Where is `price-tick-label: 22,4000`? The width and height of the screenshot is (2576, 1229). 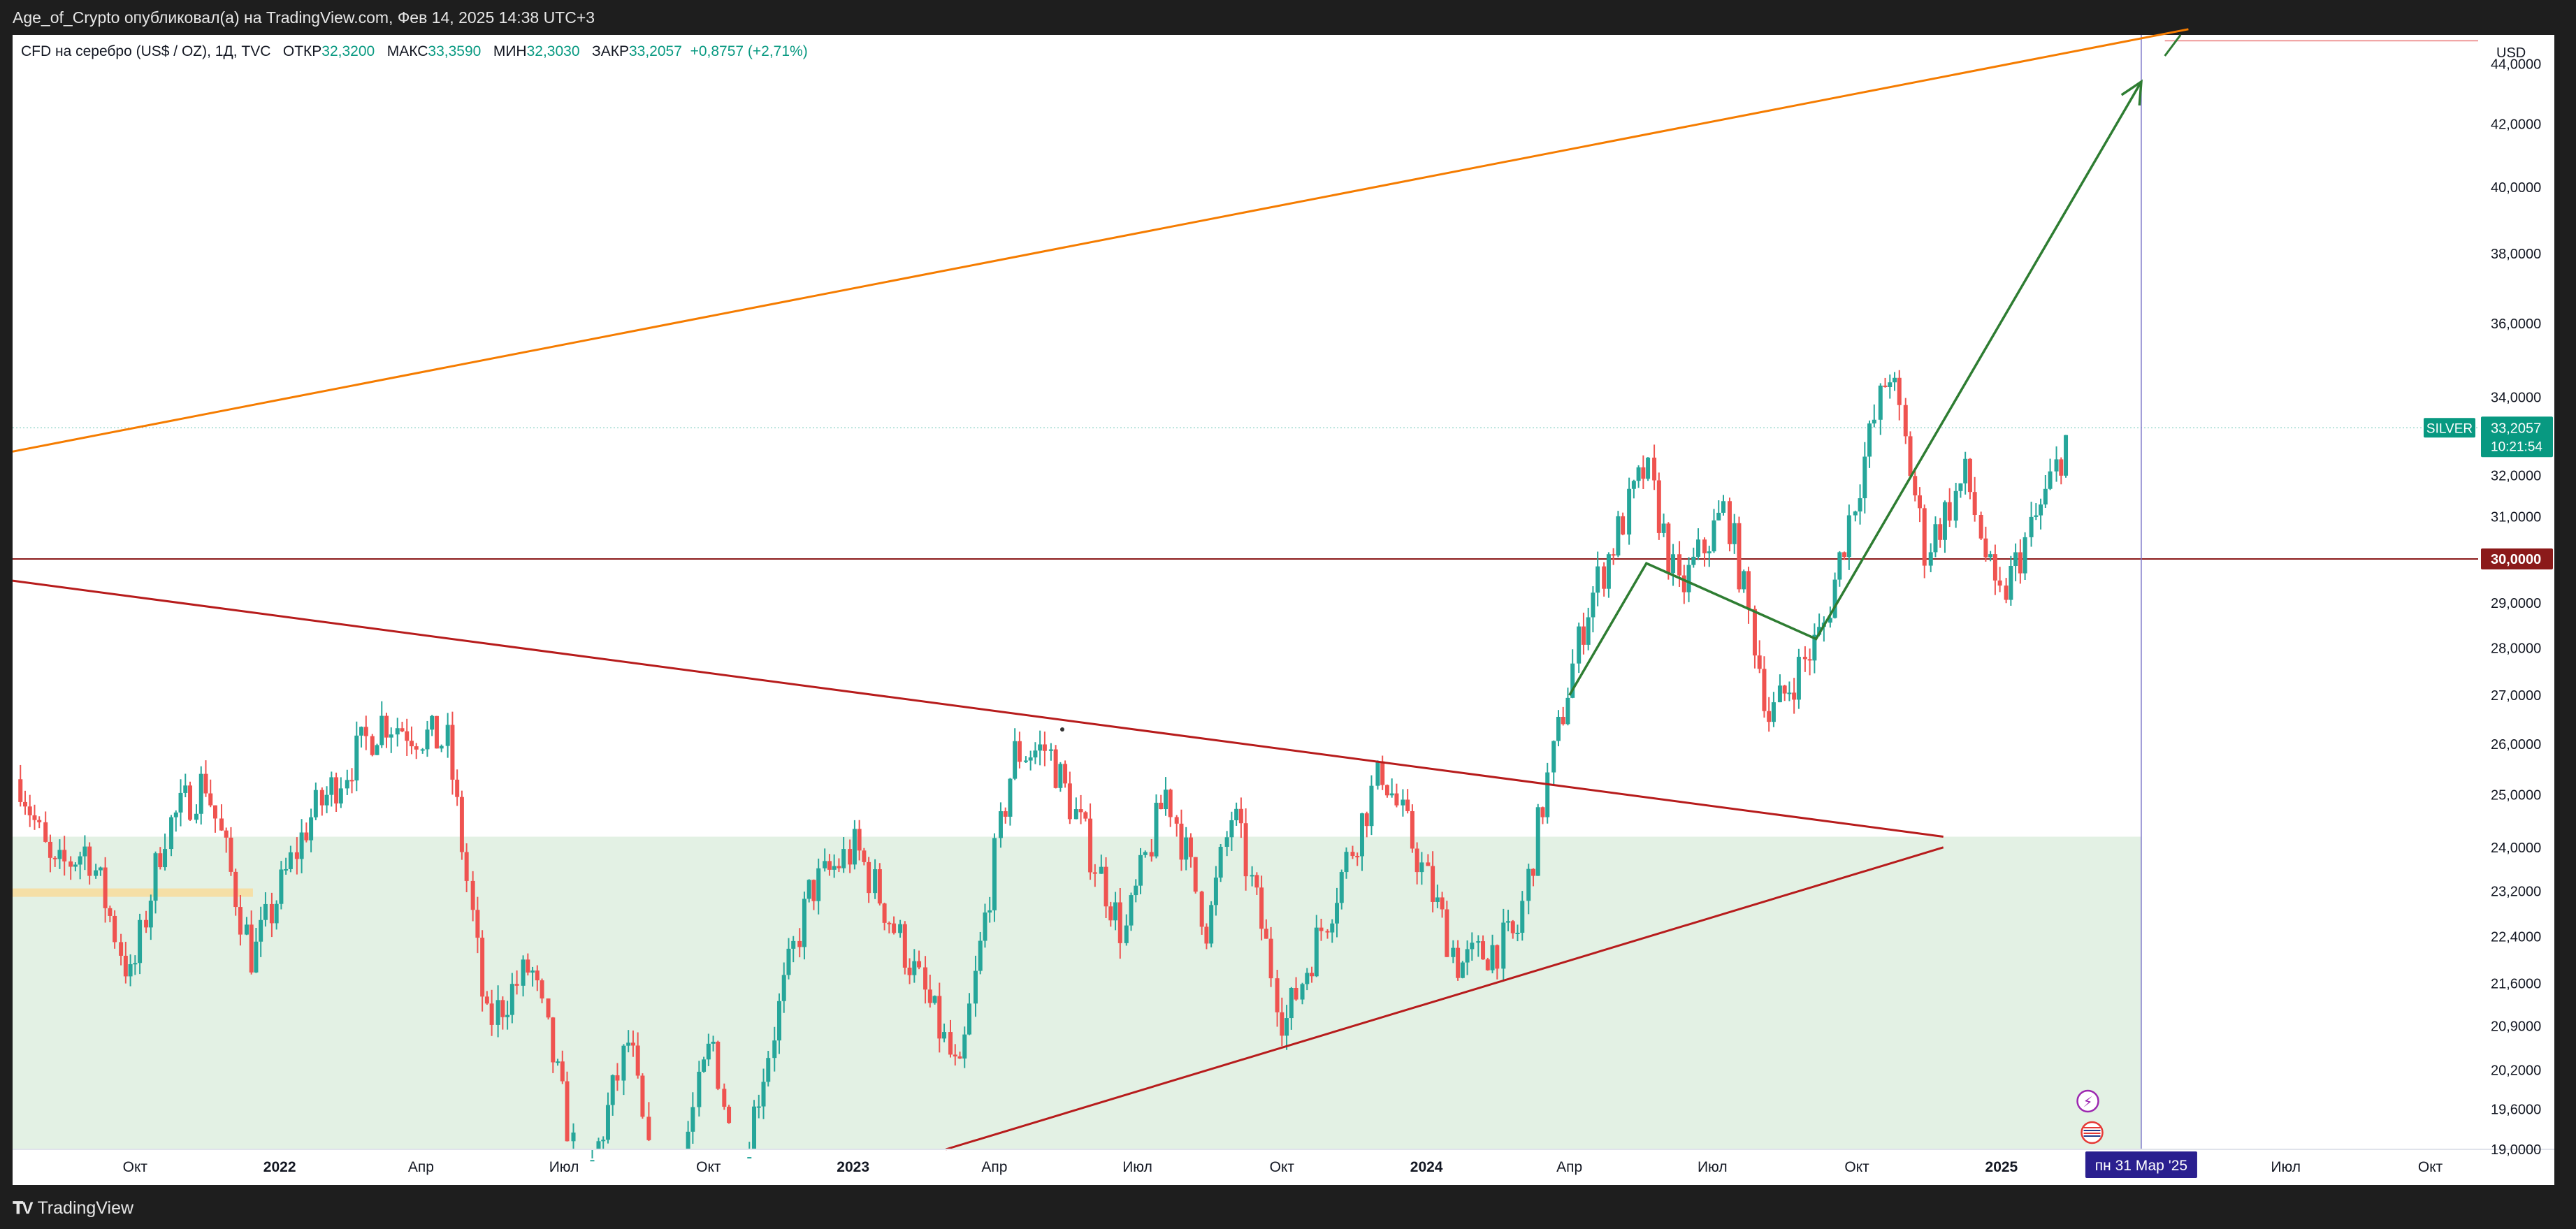 price-tick-label: 22,4000 is located at coordinates (2516, 937).